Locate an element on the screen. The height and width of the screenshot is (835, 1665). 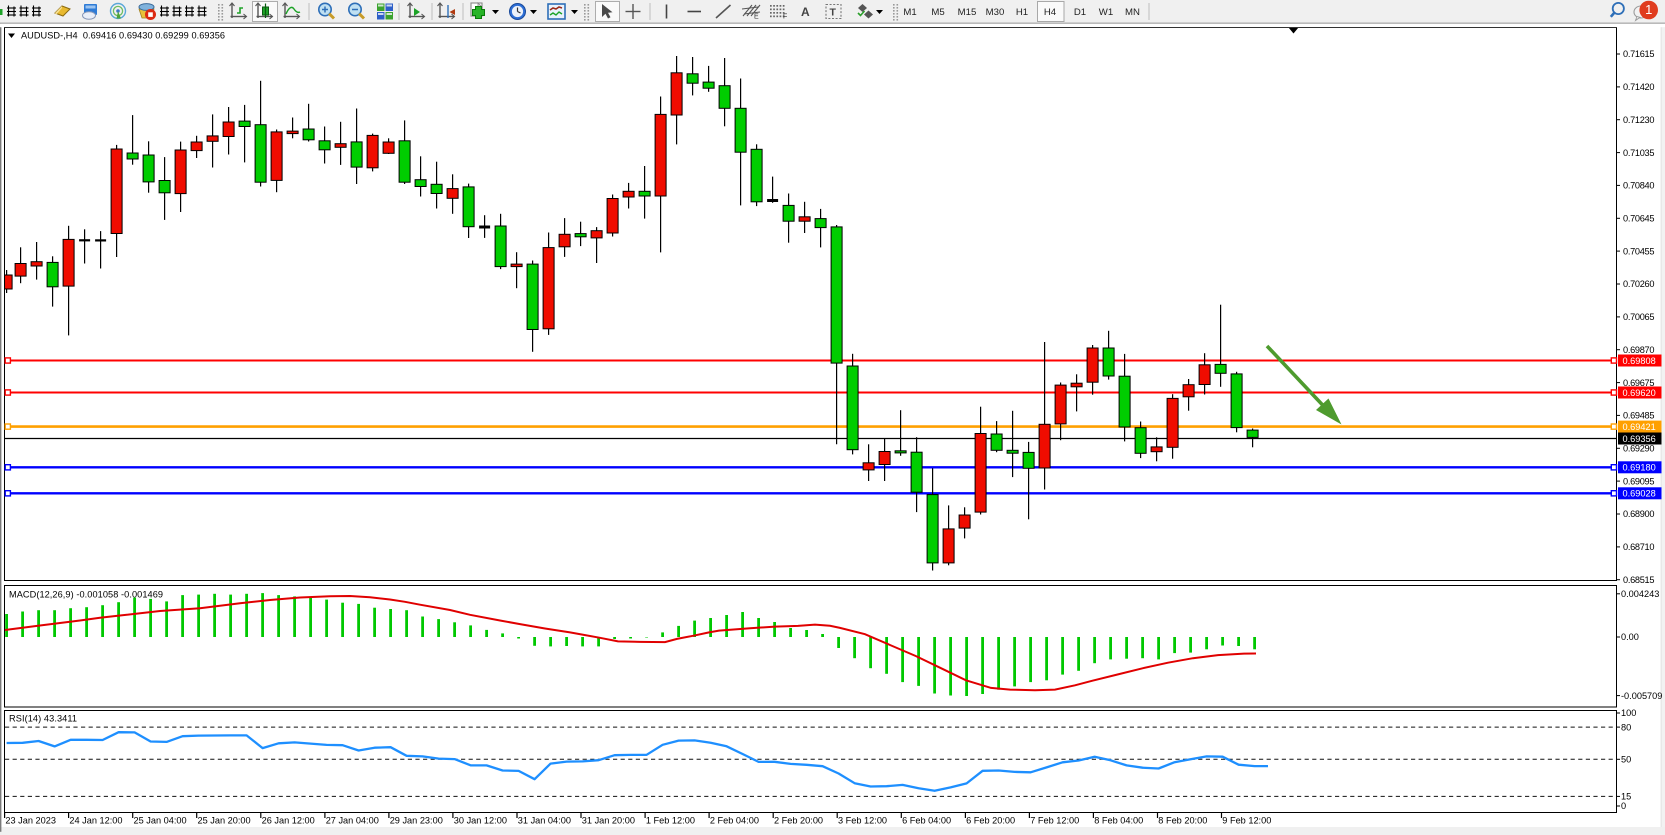
svg-text: 26 Jan 12:00 is located at coordinates (288, 821).